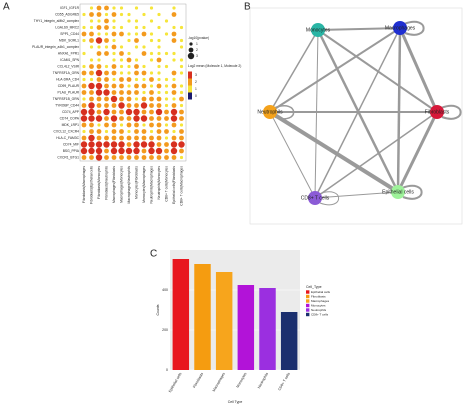  Describe the element at coordinates (316, 114) in the screenshot. I see `edge` at that location.